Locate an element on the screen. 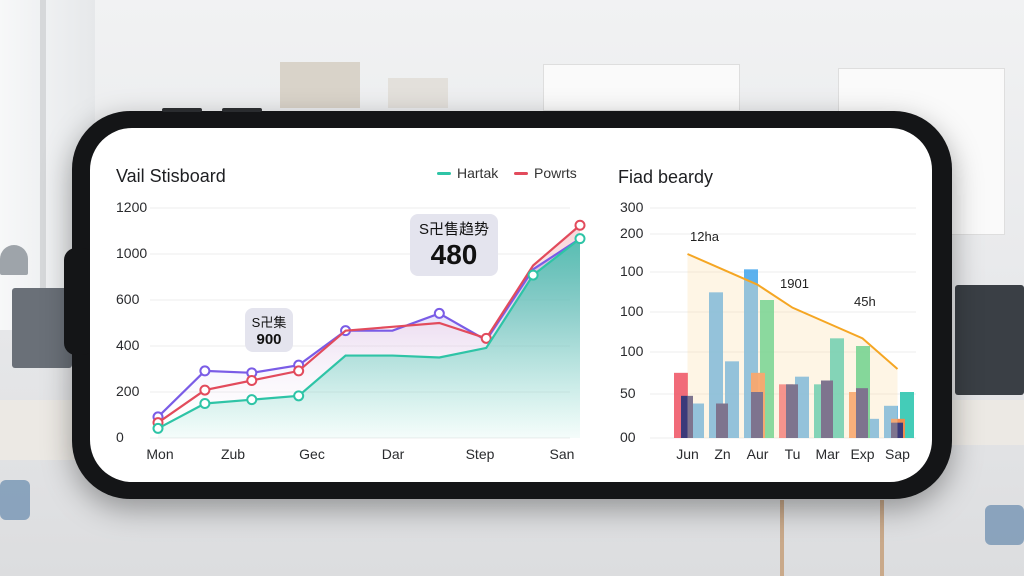  y-tick-label: 1200 is located at coordinates (132, 207).